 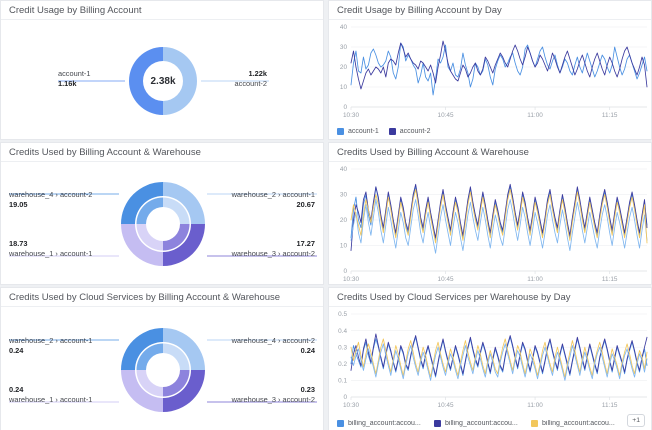 I want to click on y-axis-tick-label: 0.5, so click(x=342, y=314).